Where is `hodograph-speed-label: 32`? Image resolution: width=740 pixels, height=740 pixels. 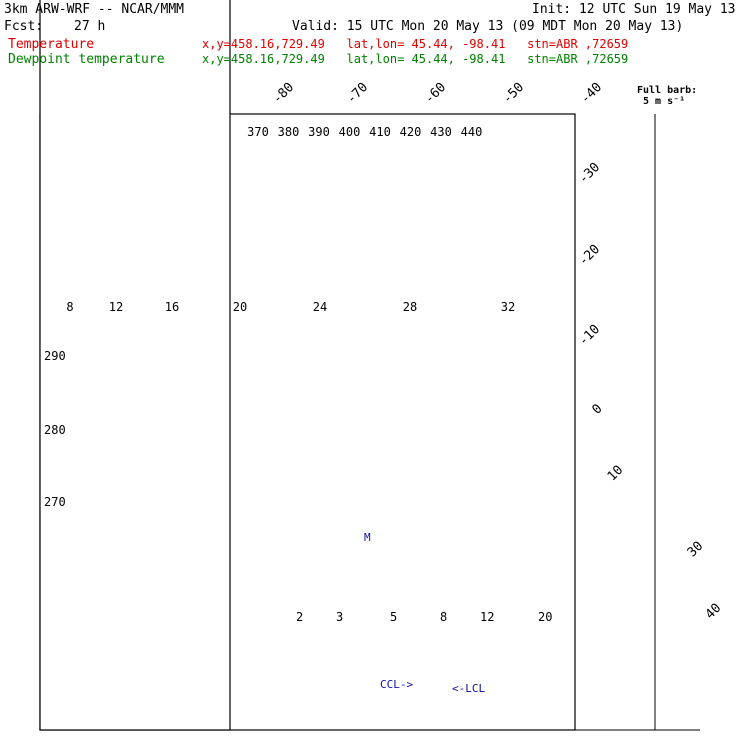
hodograph-speed-label: 32 is located at coordinates (508, 307).